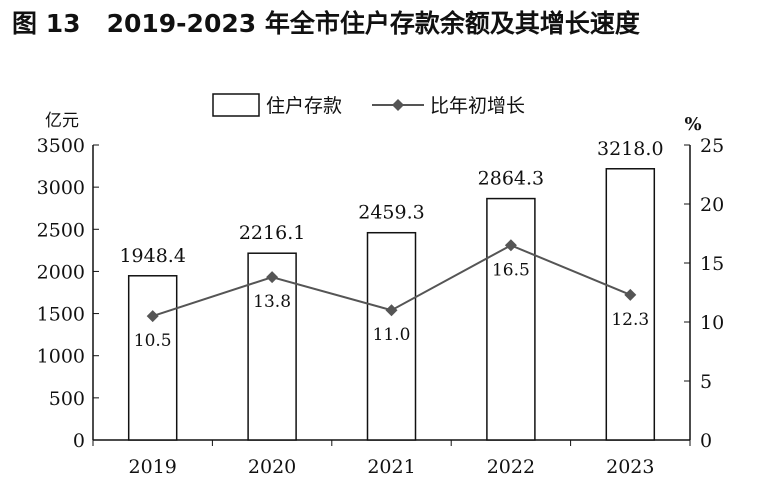 Image resolution: width=768 pixels, height=488 pixels. Describe the element at coordinates (391, 213) in the screenshot. I see `bar-value-label: 2459.3` at that location.